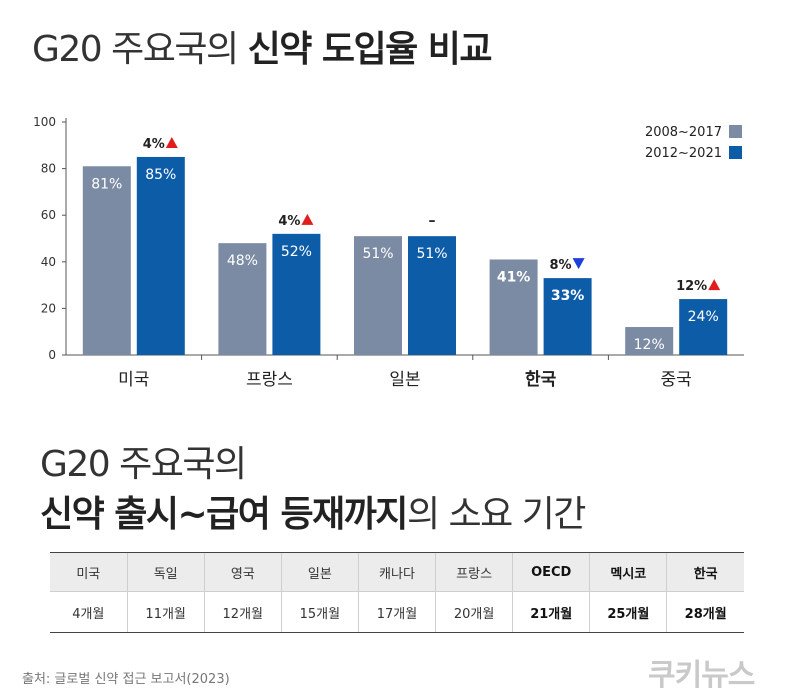 This screenshot has height=700, width=800. I want to click on table-header-row: 미국 독일 영국 일본 캐나다 프랑스 OECD 멕시코 한국, so click(397, 572).